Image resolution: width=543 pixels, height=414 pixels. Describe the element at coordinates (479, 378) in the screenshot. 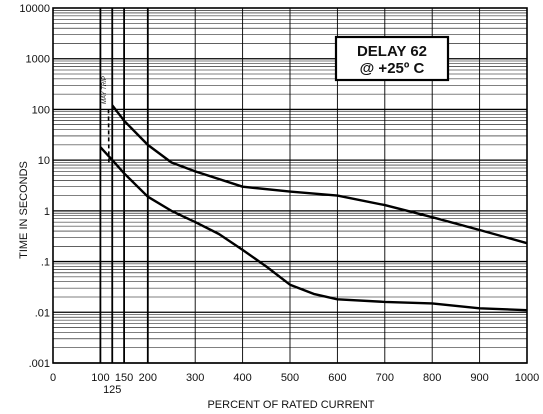

I see `x-tick-label: 900` at that location.